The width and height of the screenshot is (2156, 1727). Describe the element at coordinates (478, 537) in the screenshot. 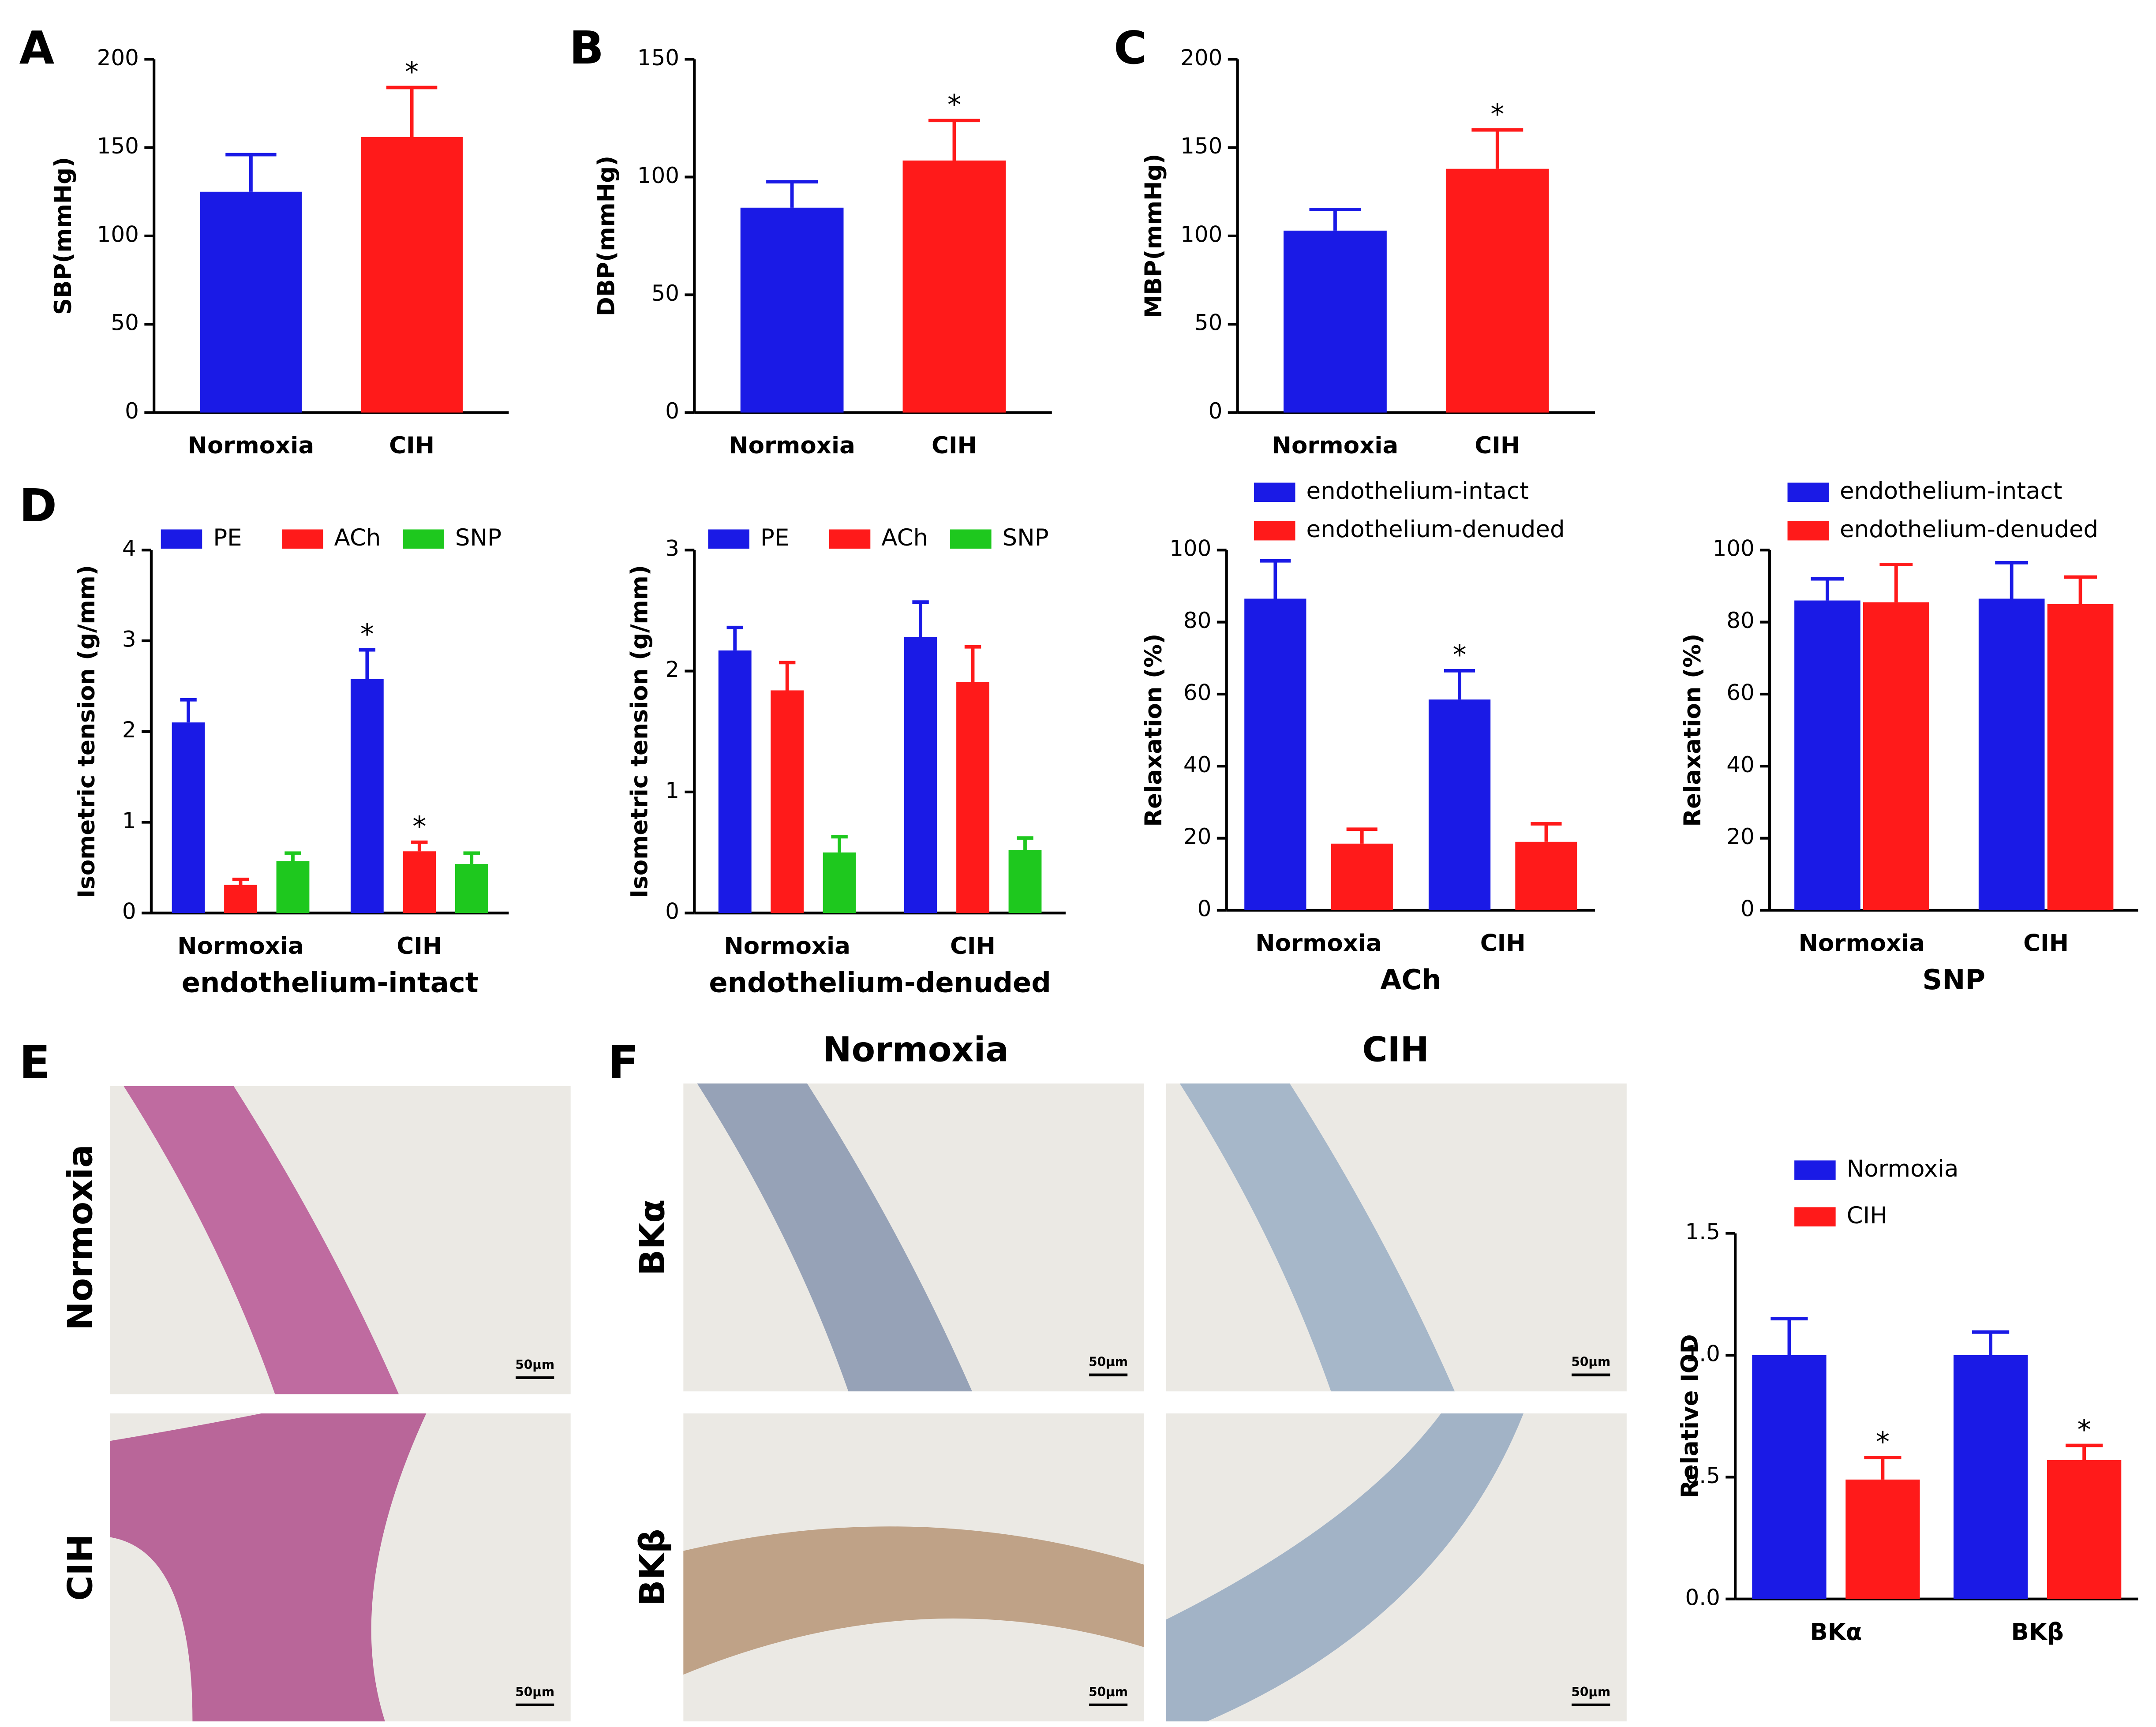

I see `legend-label: SNP` at that location.